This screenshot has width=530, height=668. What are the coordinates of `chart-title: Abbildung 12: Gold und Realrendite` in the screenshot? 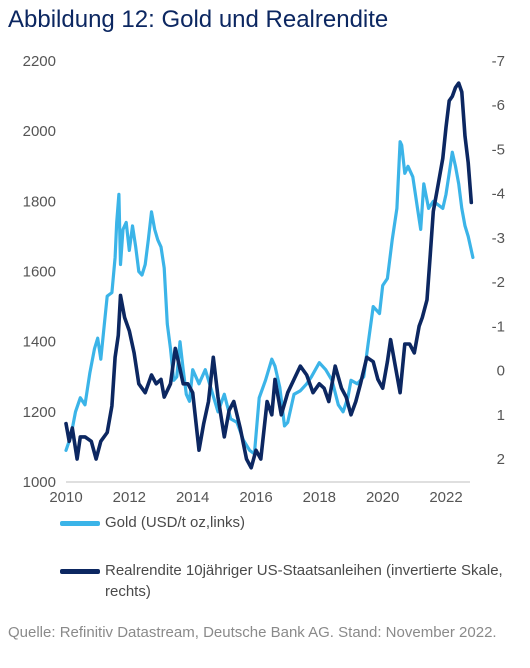 It's located at (198, 19).